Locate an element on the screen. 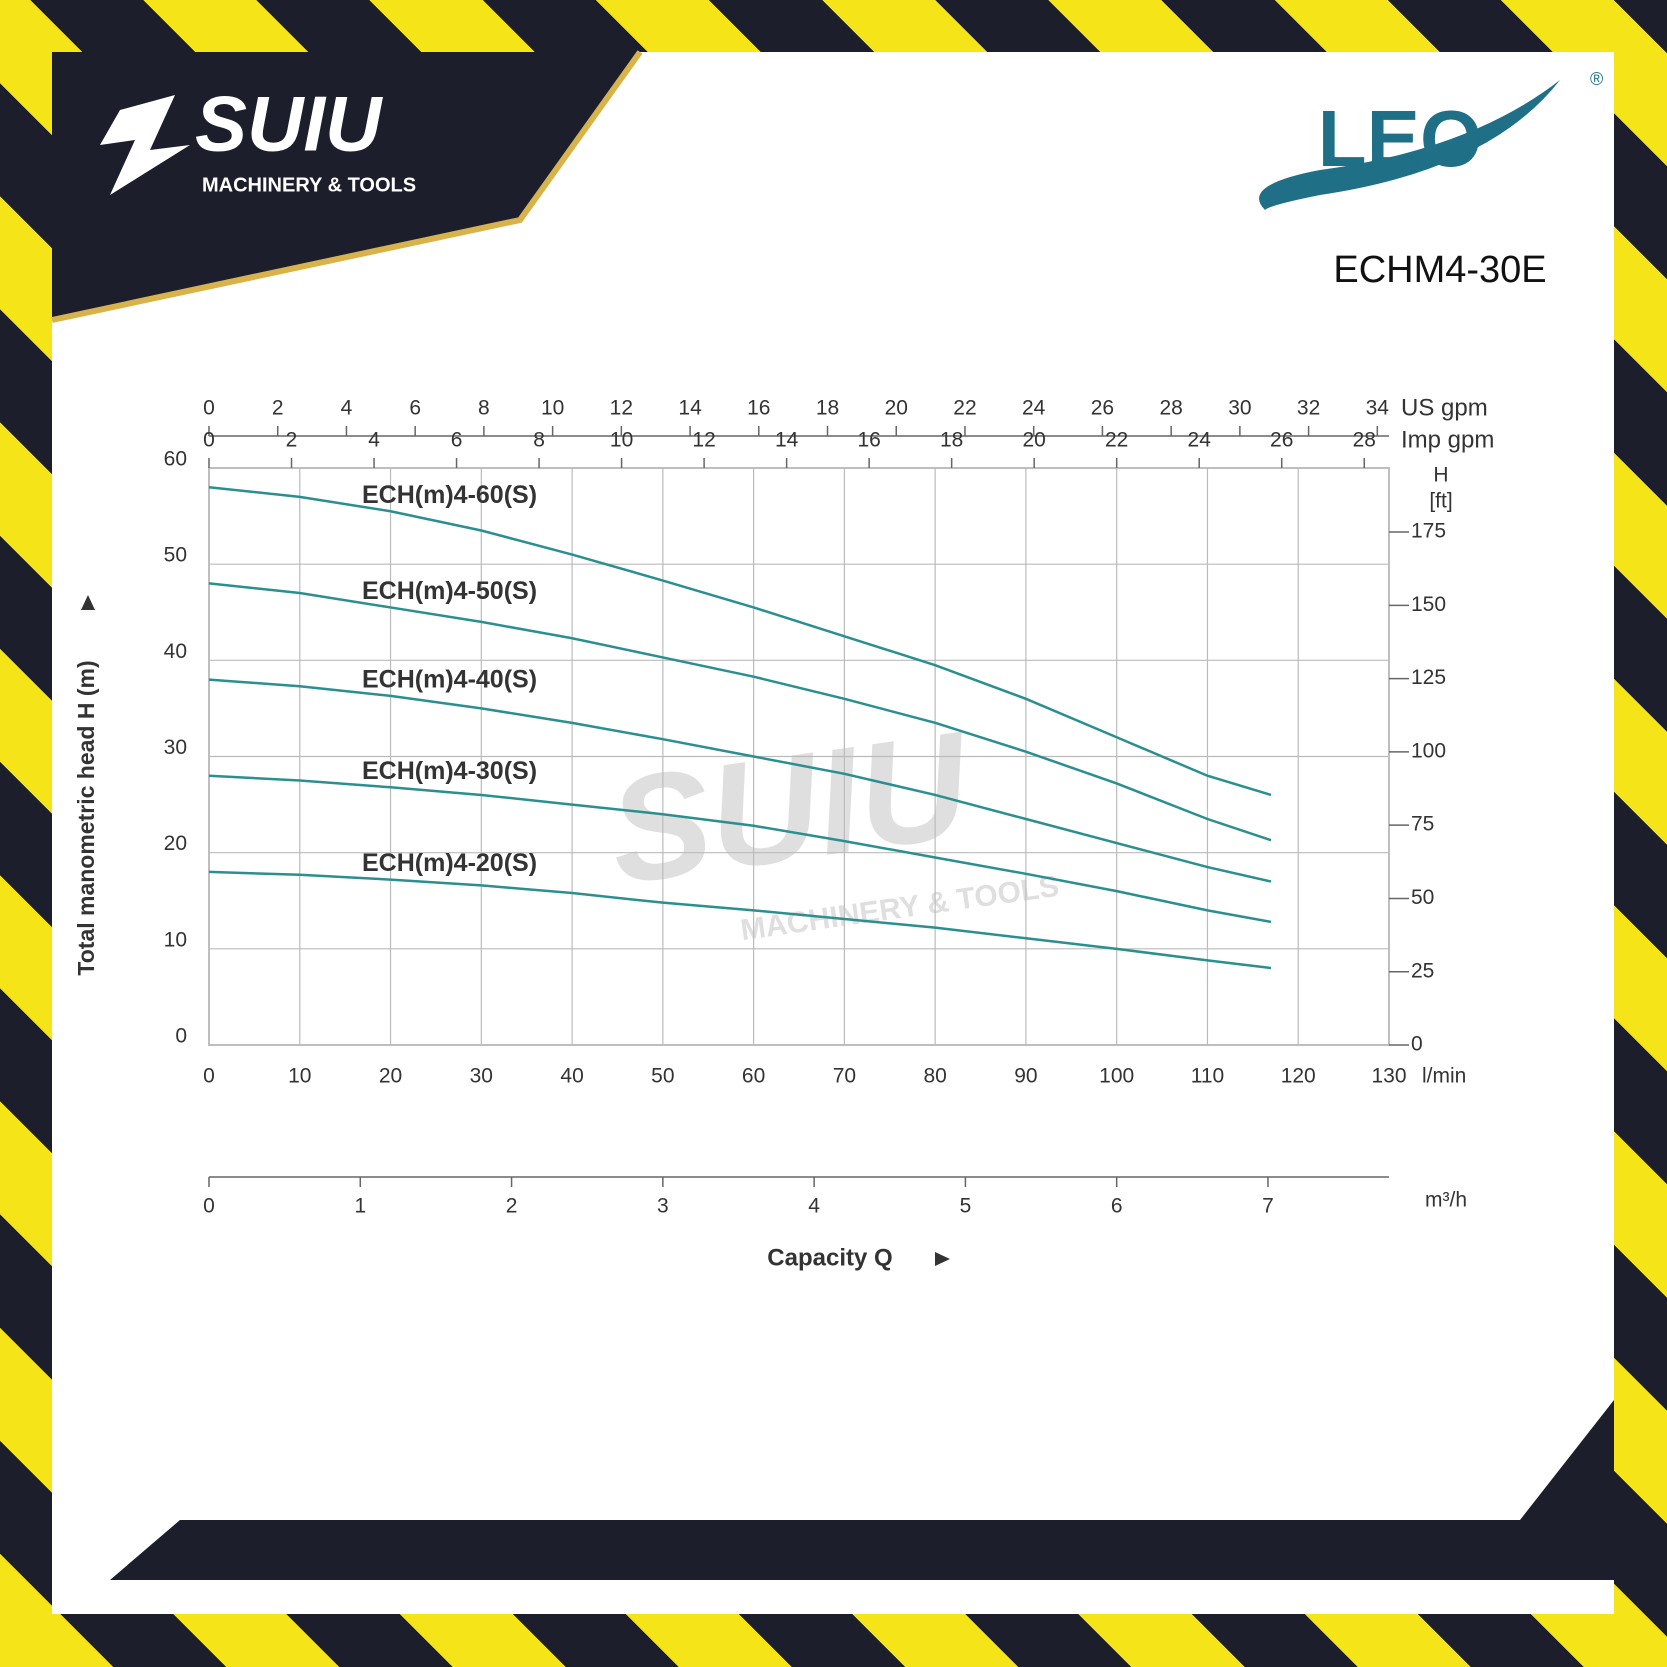 Image resolution: width=1667 pixels, height=1667 pixels. y-tick-label: 50 is located at coordinates (175, 555).